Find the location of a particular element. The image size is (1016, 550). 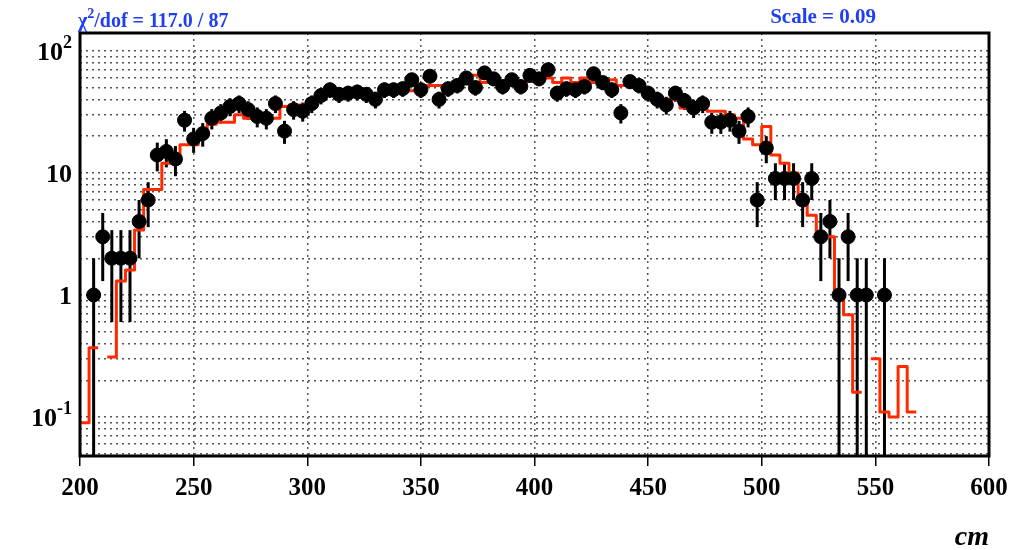

x-tick-label: 300 is located at coordinates (307, 487).